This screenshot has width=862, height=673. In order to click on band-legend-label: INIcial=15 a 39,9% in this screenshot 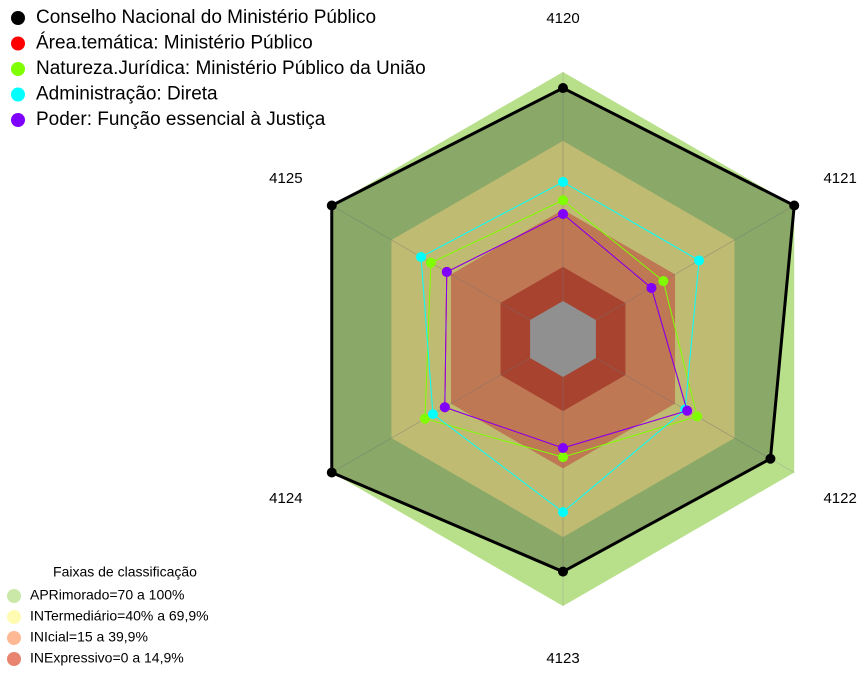, I will do `click(89, 637)`.